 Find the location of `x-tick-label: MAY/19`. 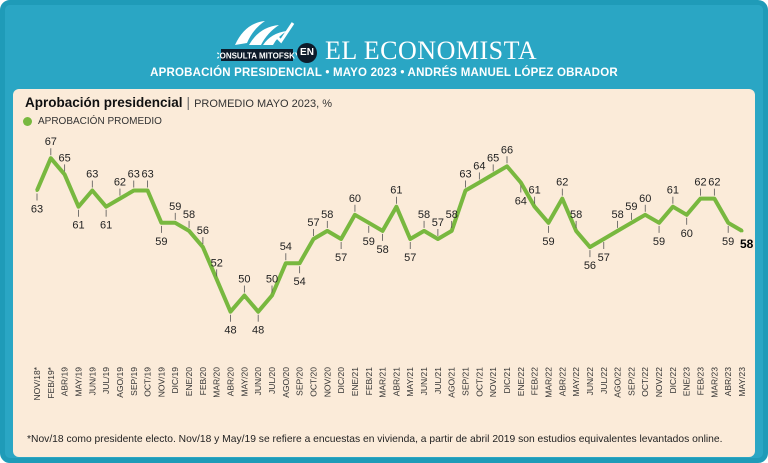

x-tick-label: MAY/19 is located at coordinates (78, 382).